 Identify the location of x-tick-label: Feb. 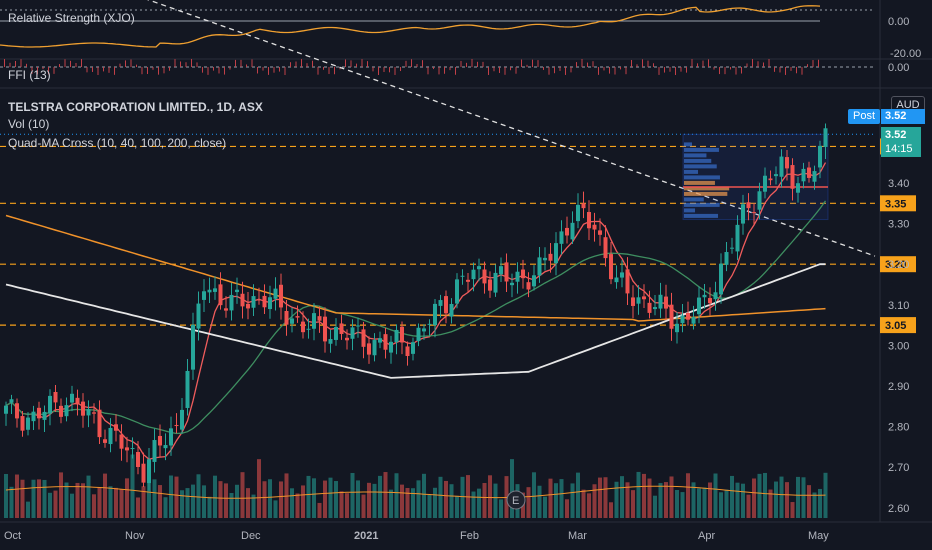
(469, 536).